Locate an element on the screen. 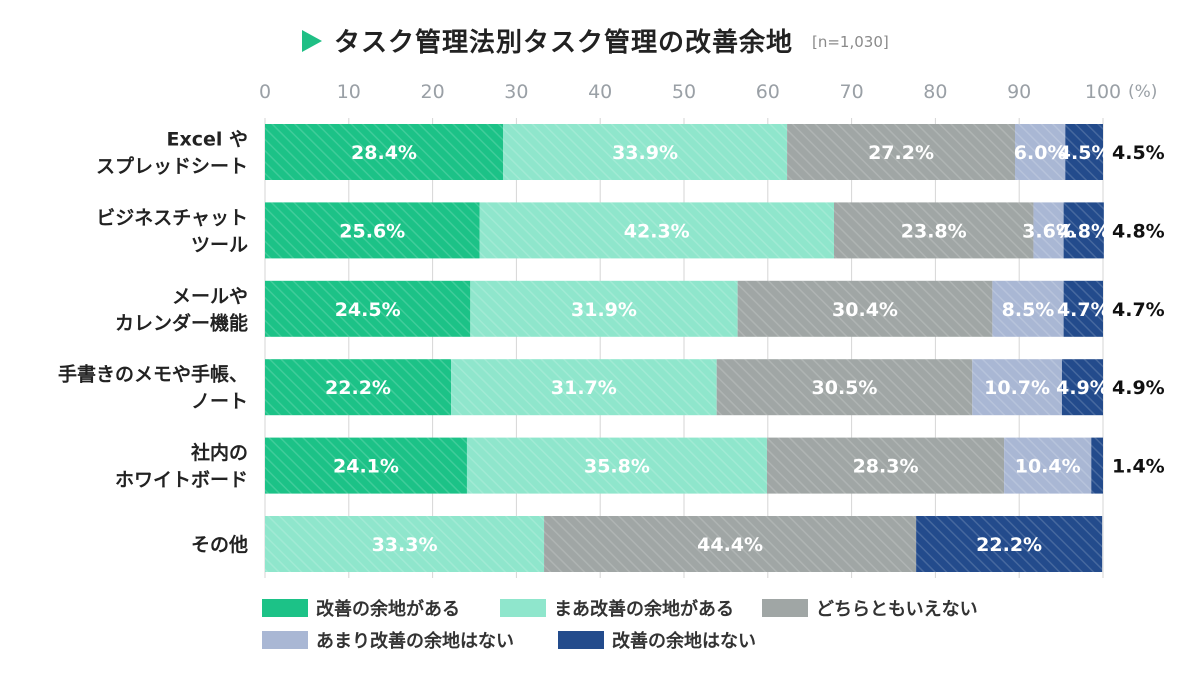 Image resolution: width=1200 pixels, height=684 pixels. data-label: 33.9% is located at coordinates (645, 153).